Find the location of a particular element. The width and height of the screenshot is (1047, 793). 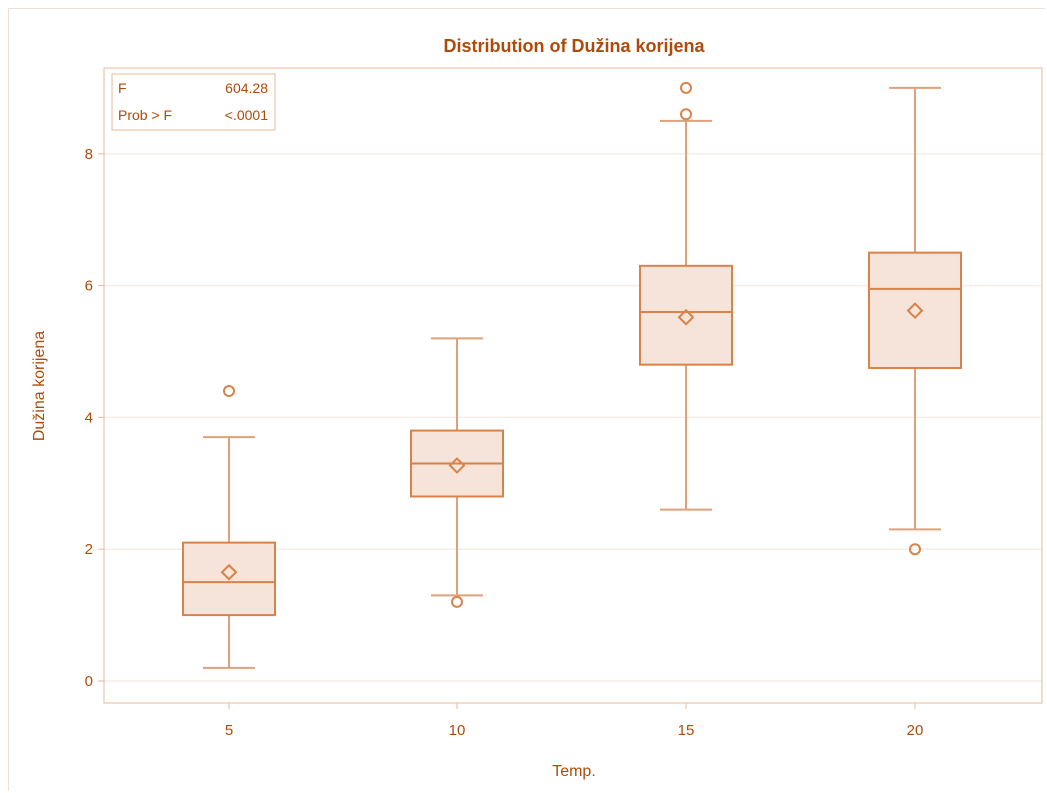

stat-prob-value: <.0001 is located at coordinates (246, 115).